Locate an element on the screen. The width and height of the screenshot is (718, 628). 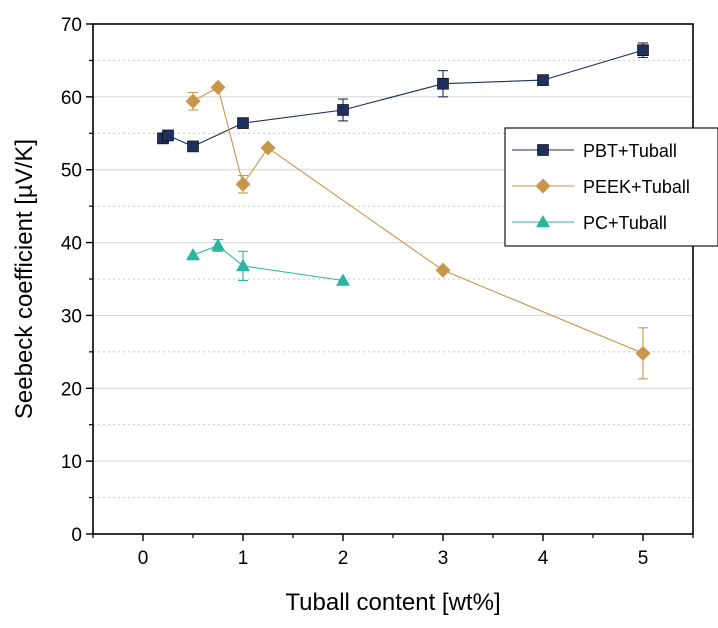
x-tick-label: 3 is located at coordinates (443, 558).